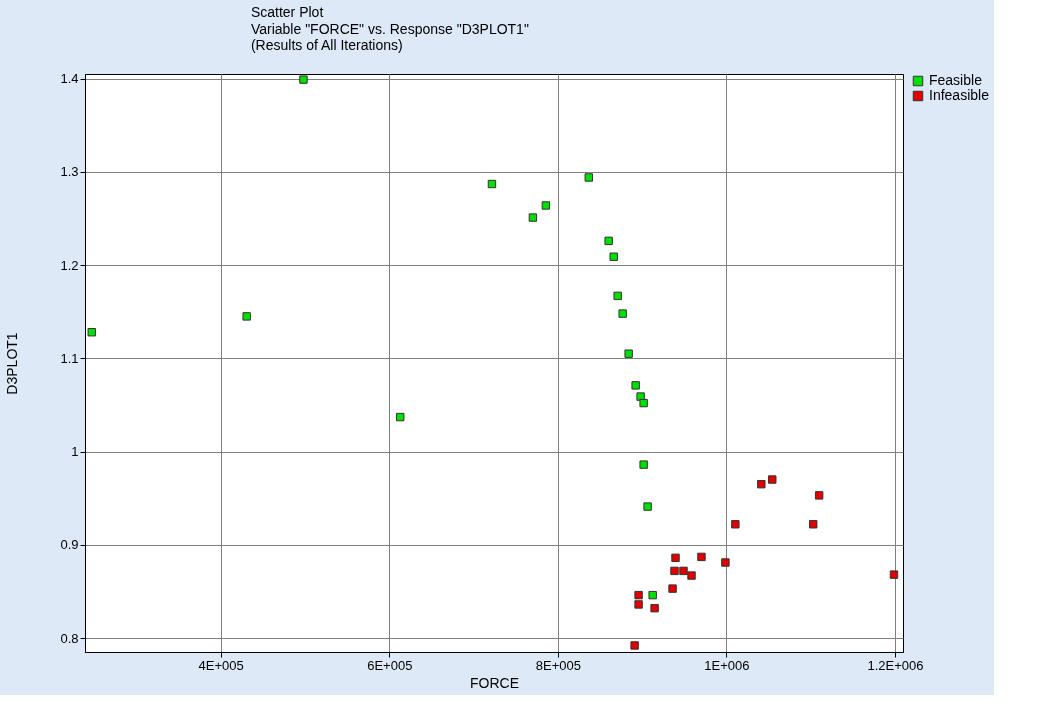  Describe the element at coordinates (895, 665) in the screenshot. I see `x-tick-label: 1.2E+006` at that location.